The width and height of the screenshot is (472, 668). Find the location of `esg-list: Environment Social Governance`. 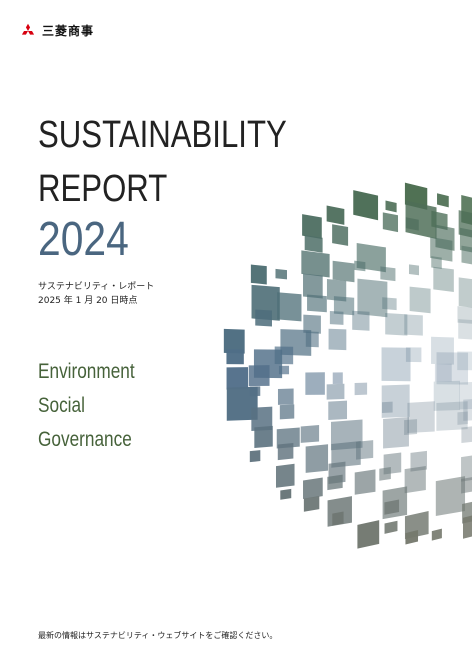

esg-list: Environment Social Governance is located at coordinates (86, 406).